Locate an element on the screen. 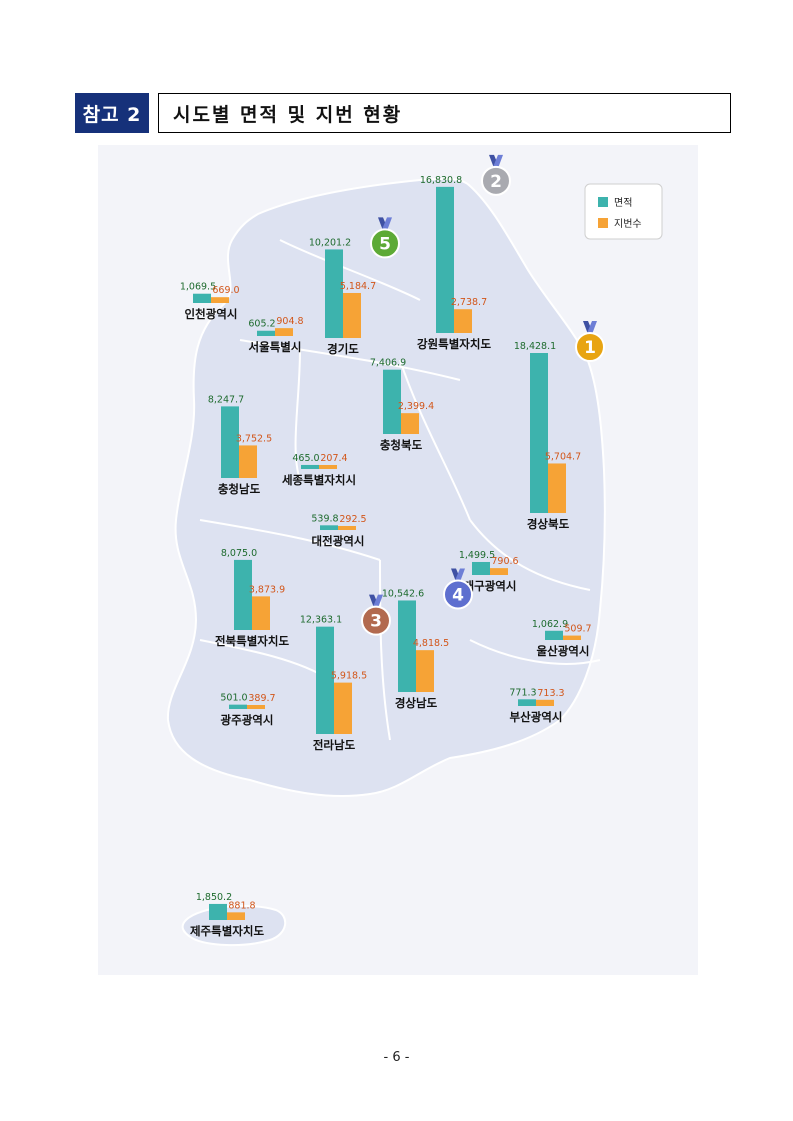 The height and width of the screenshot is (1121, 793). legend-swatch-area is located at coordinates (603, 202).